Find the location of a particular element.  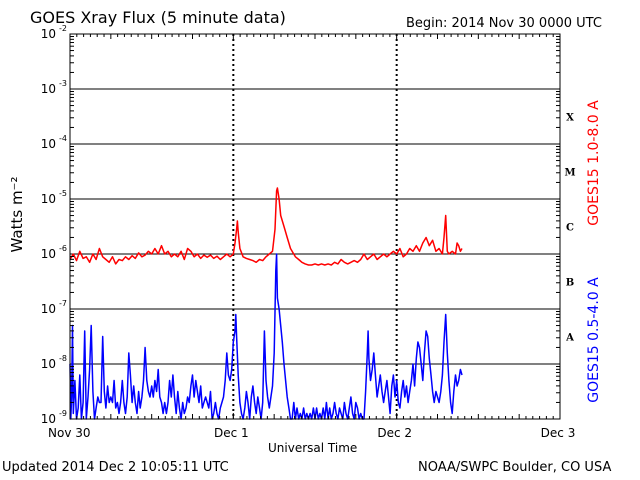

flare-class-b: B is located at coordinates (570, 283).